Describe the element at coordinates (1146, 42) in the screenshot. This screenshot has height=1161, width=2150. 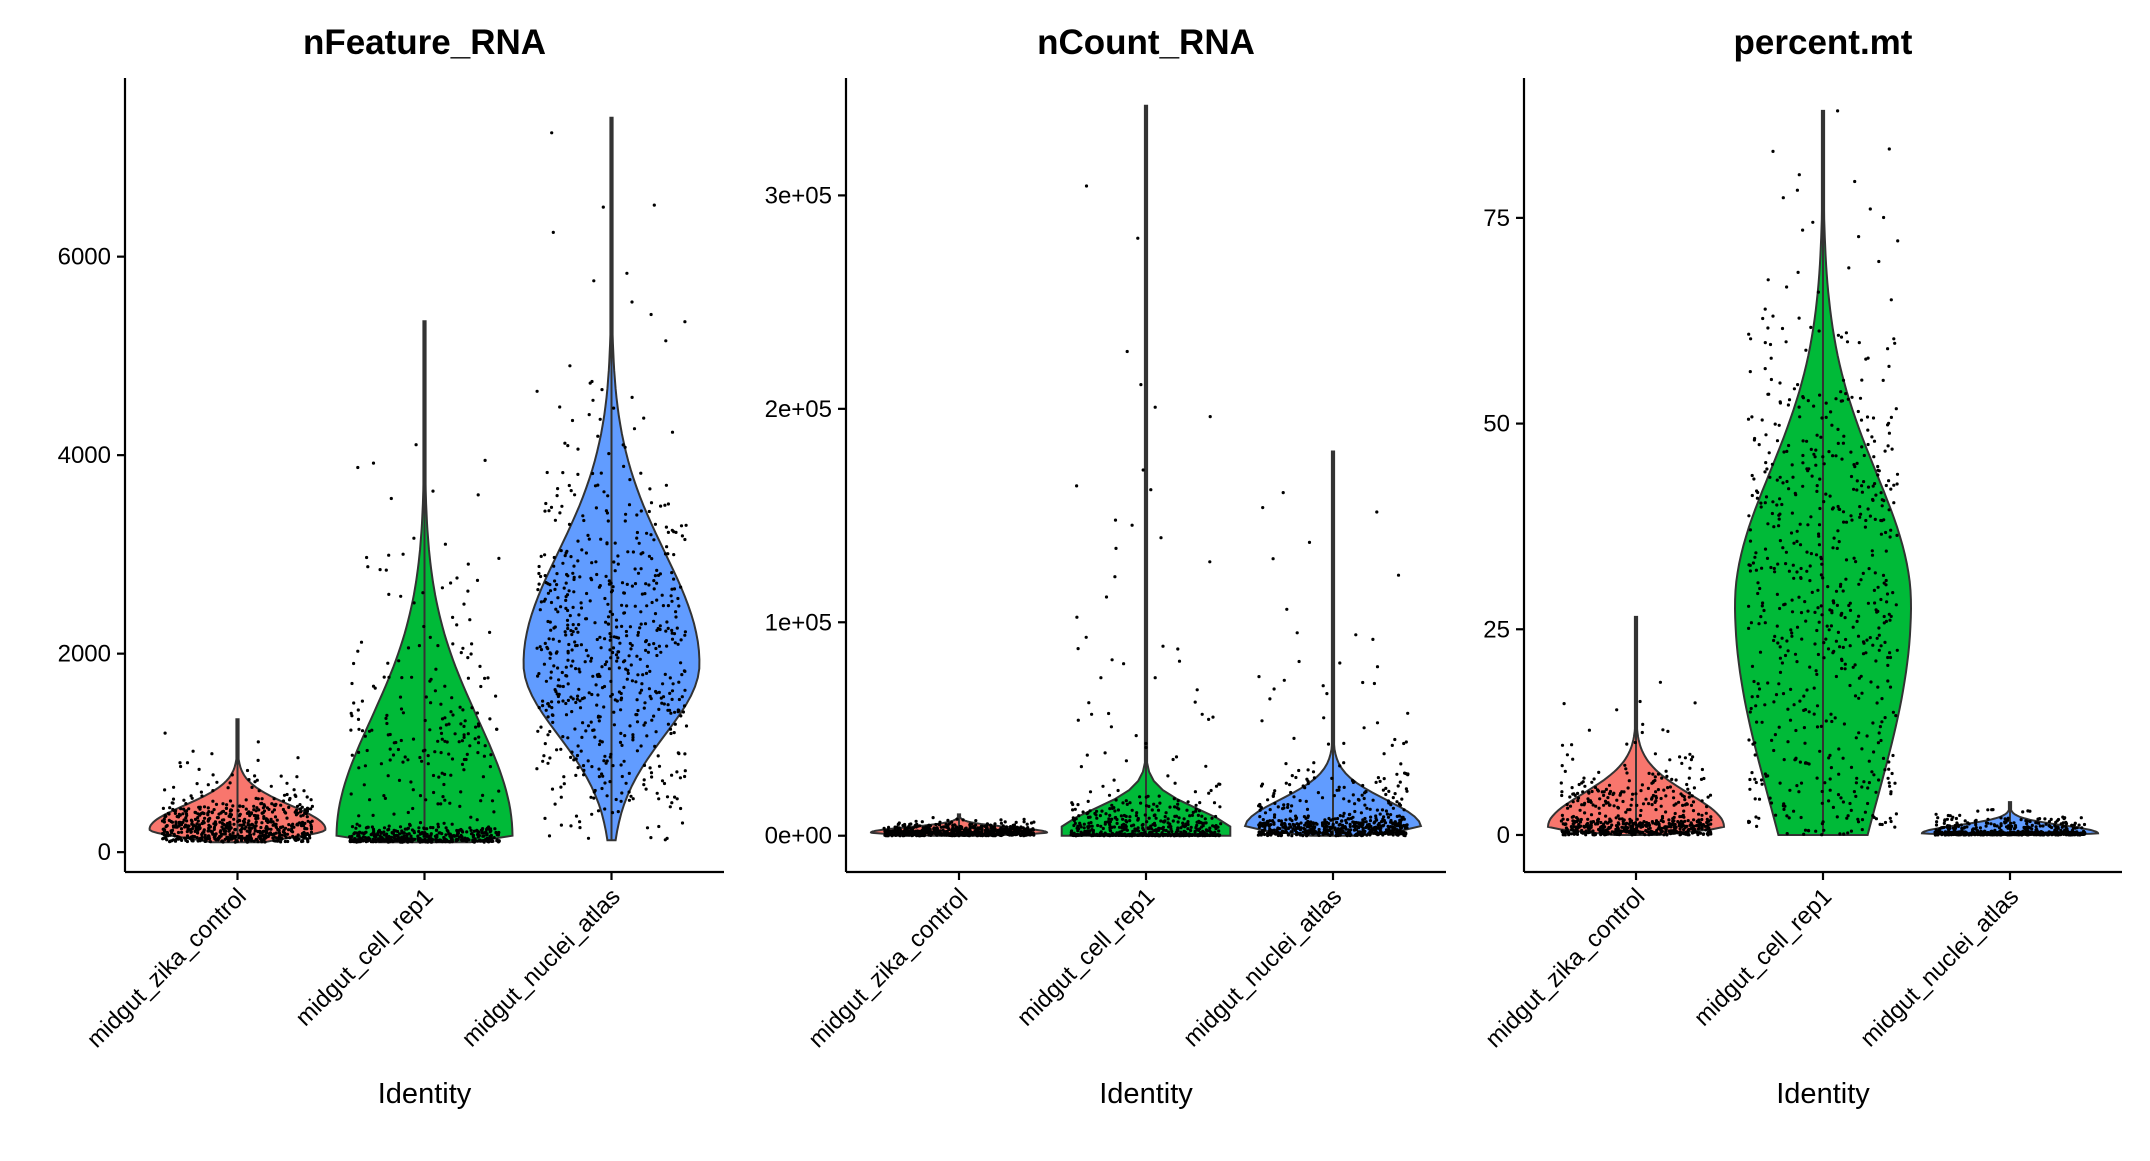
I see `panel-title: nCount_RNA` at that location.